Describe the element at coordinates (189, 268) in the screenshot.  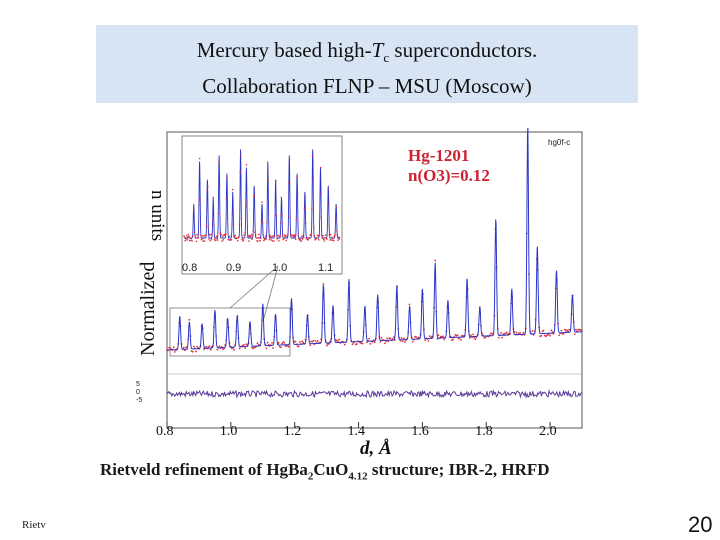
I see `inset-tick: 0.8` at that location.